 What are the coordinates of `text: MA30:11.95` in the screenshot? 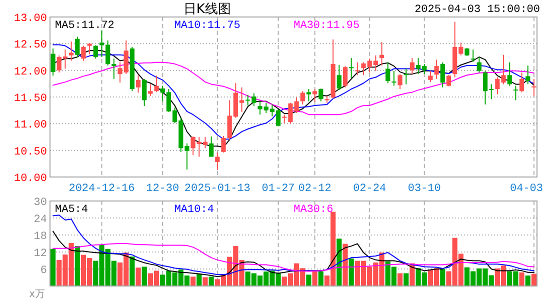 It's located at (327, 26).